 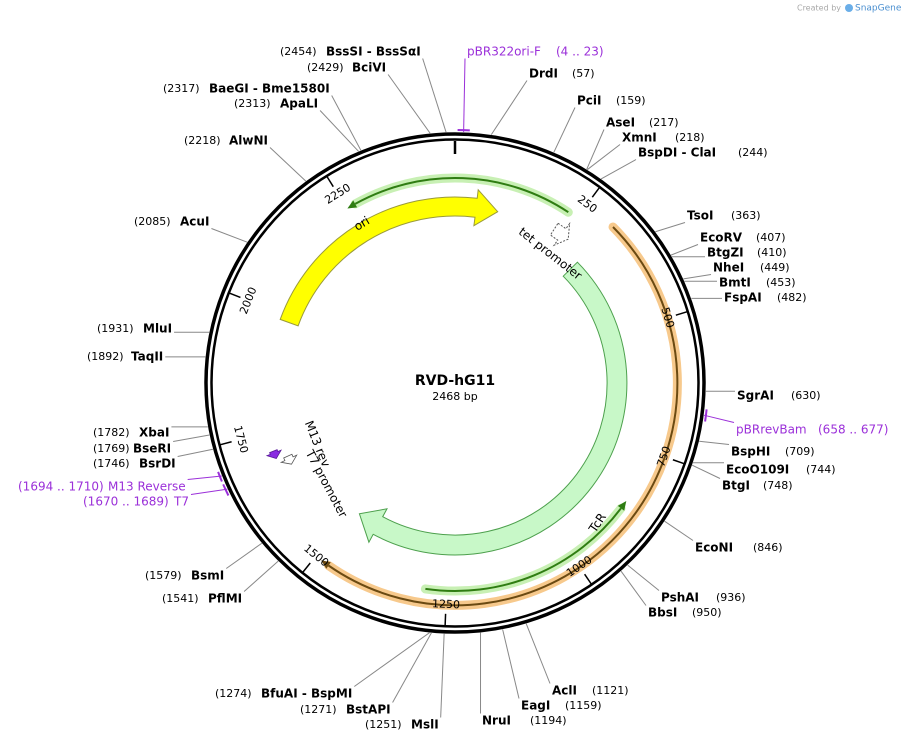 What do you see at coordinates (111, 448) in the screenshot?
I see `enzyme-position: (1769)` at bounding box center [111, 448].